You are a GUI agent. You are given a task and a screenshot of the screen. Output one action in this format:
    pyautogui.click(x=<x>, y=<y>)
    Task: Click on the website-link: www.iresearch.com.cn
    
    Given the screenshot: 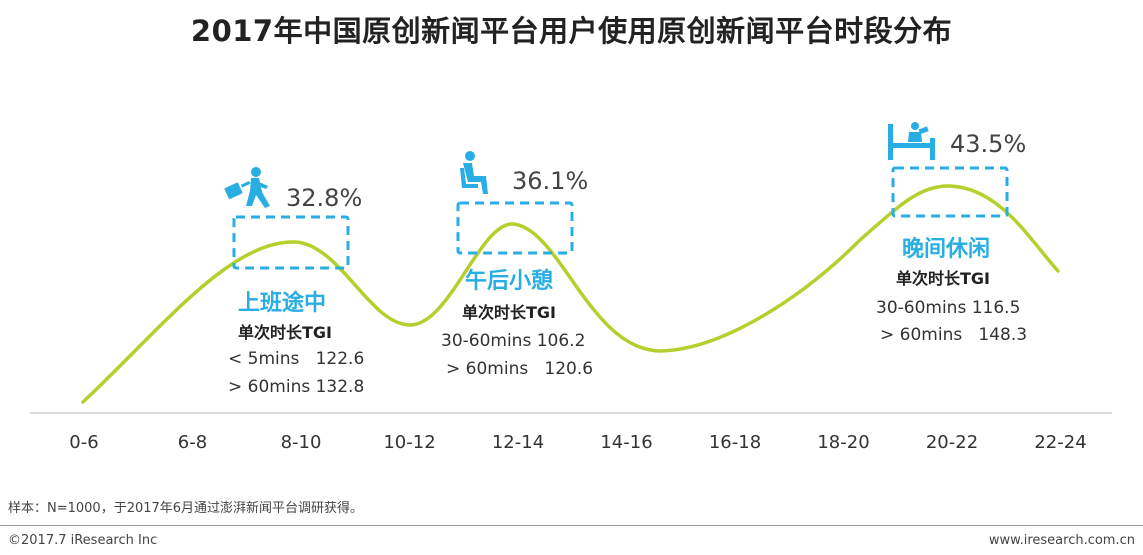 What is the action you would take?
    pyautogui.click(x=1061, y=540)
    